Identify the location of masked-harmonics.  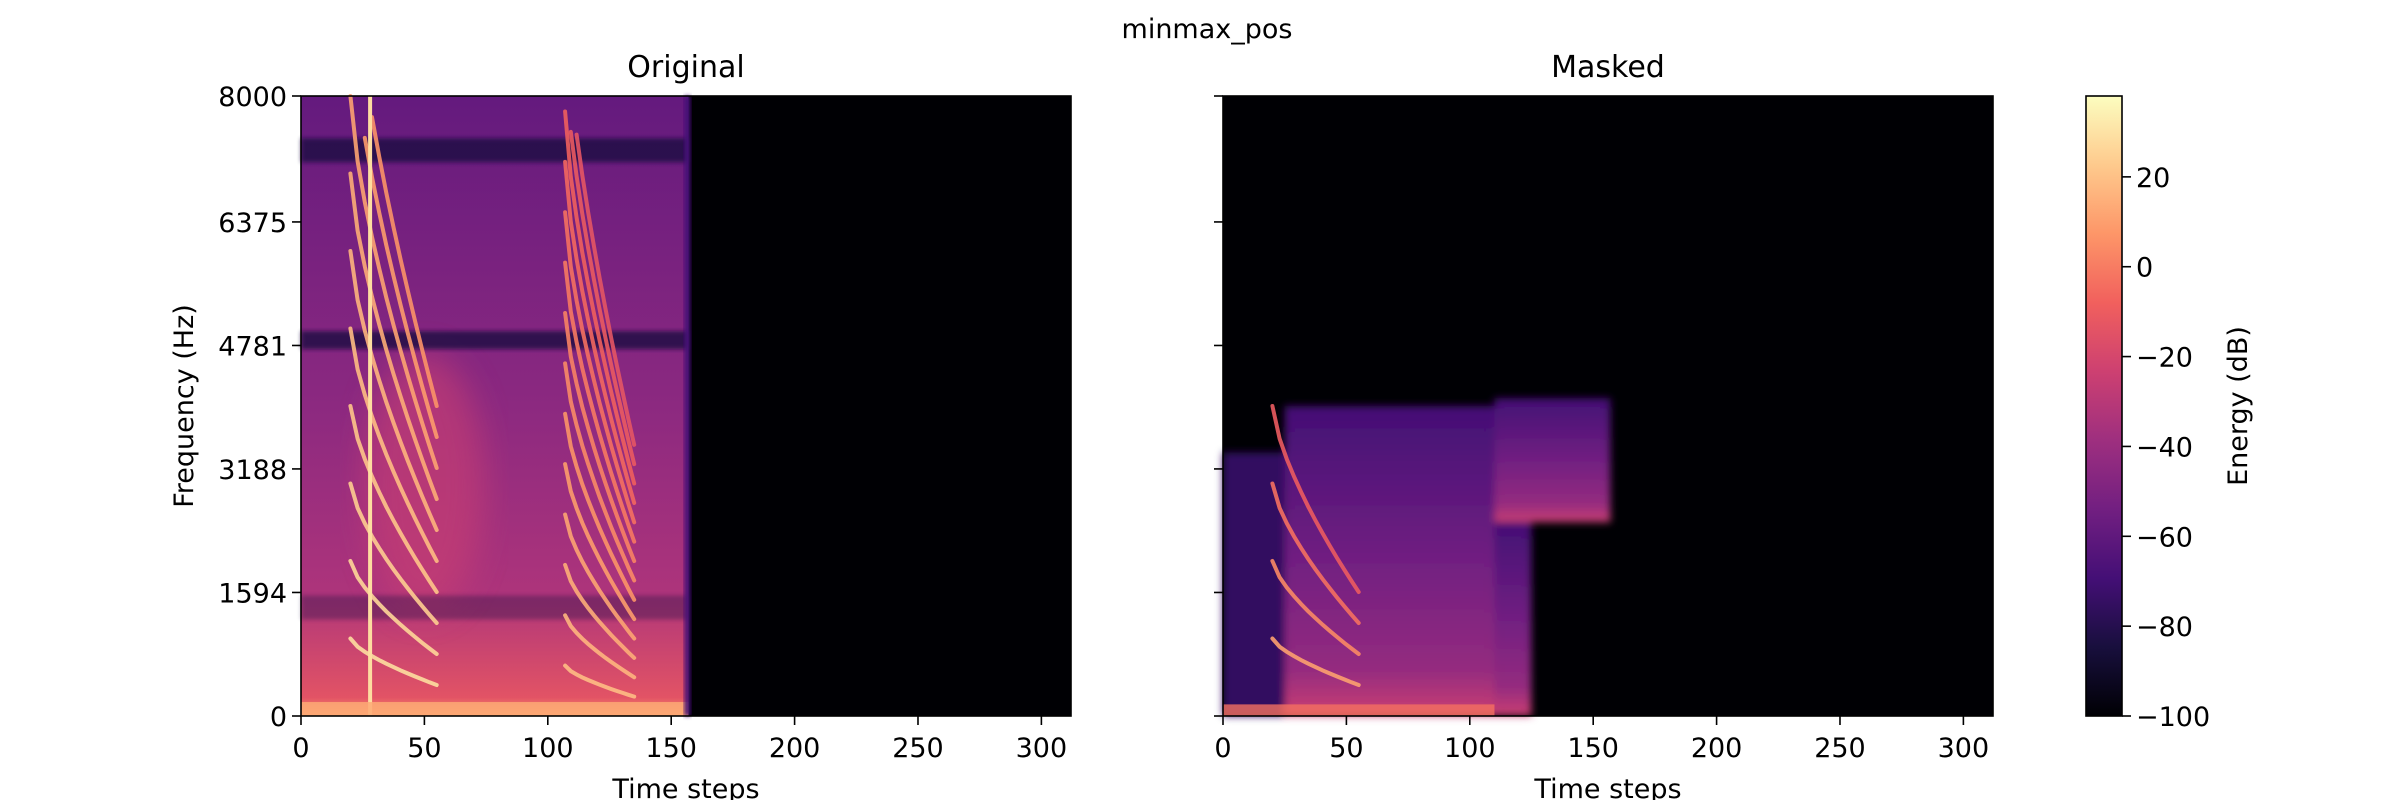
(1315, 545).